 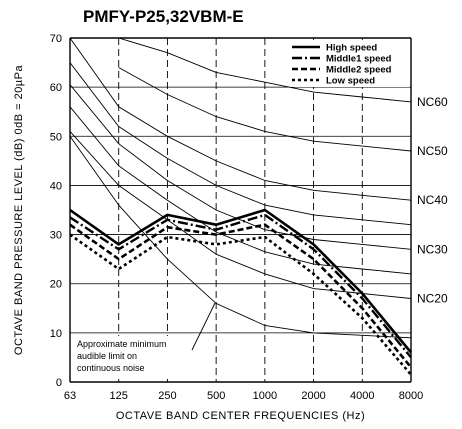 What do you see at coordinates (432, 200) in the screenshot?
I see `nc-label: NC40` at bounding box center [432, 200].